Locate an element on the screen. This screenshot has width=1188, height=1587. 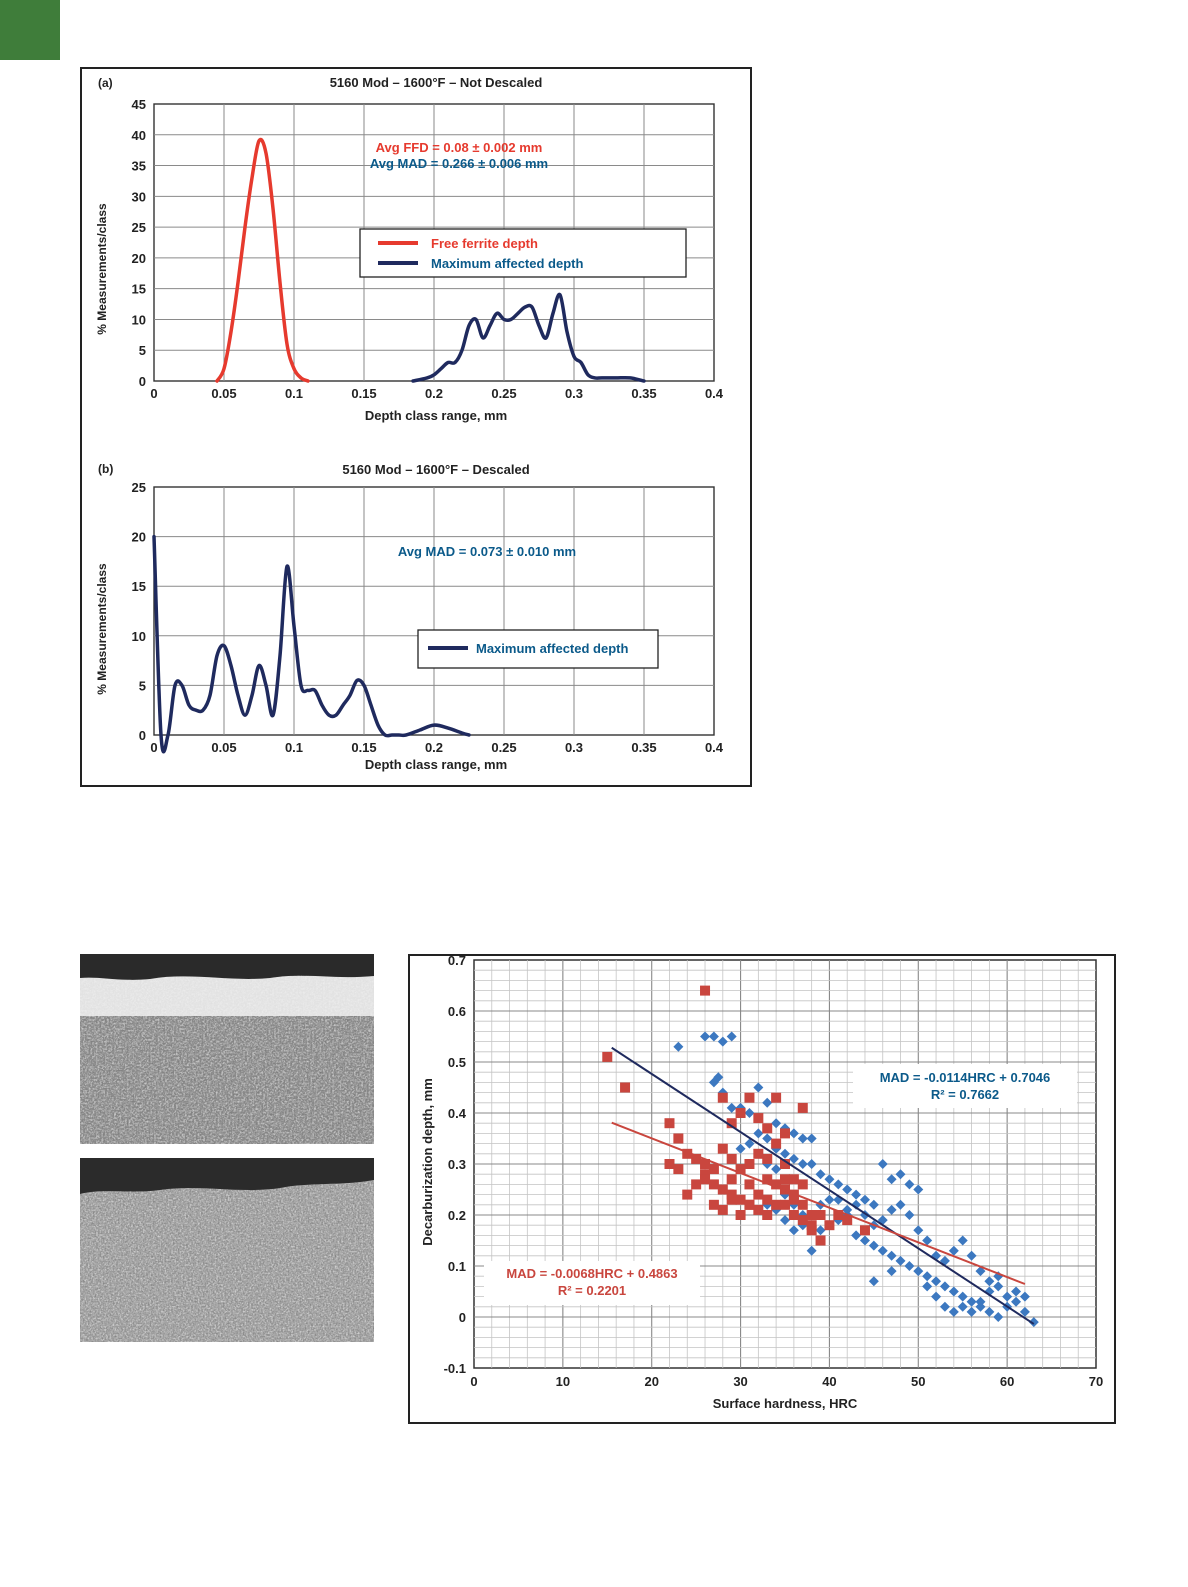
panel-b-xtick-label: 0.15 is located at coordinates (363, 747).